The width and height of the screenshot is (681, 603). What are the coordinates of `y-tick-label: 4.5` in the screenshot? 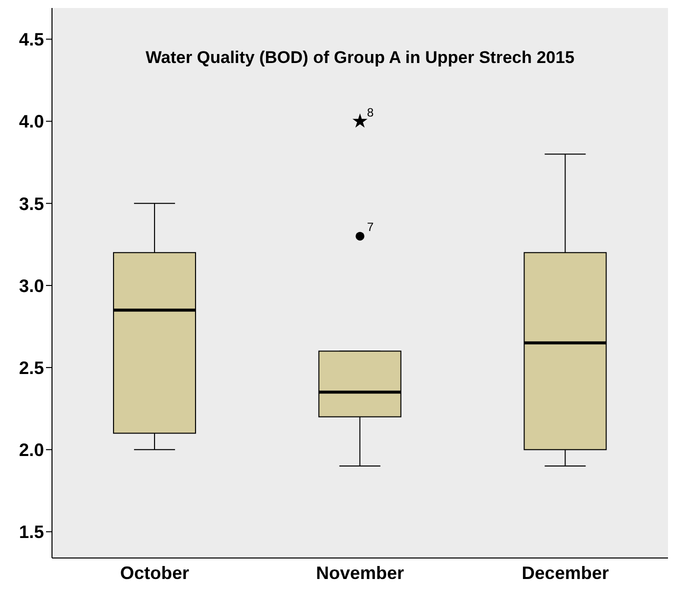 It's located at (31, 40).